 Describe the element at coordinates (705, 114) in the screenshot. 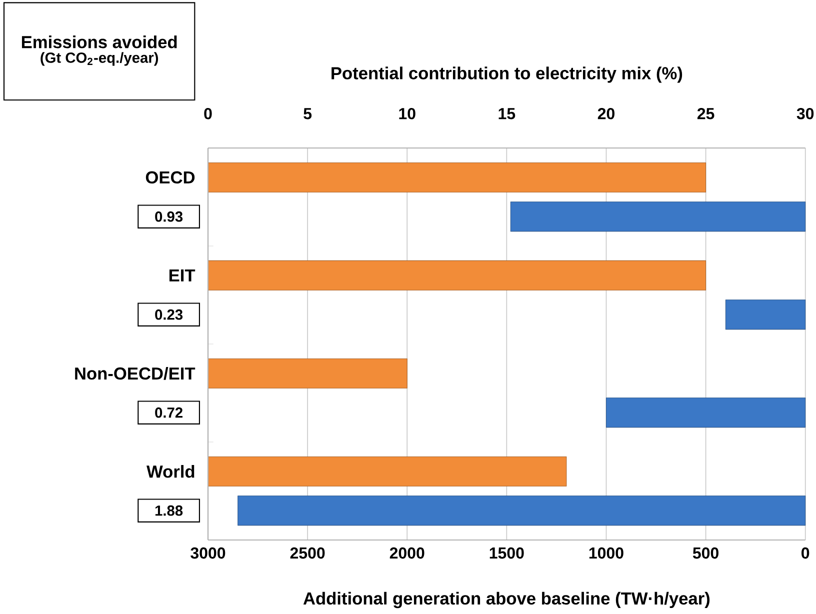

I see `x2-tick-label: 25` at that location.